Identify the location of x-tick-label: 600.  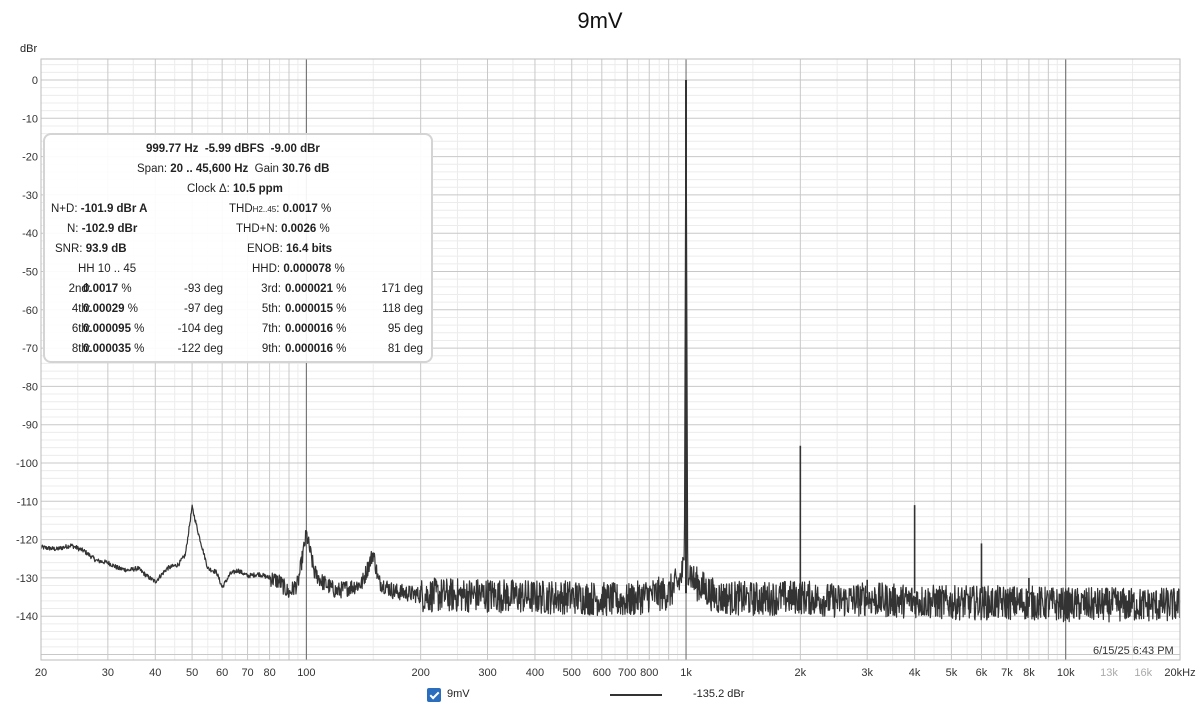
(602, 673).